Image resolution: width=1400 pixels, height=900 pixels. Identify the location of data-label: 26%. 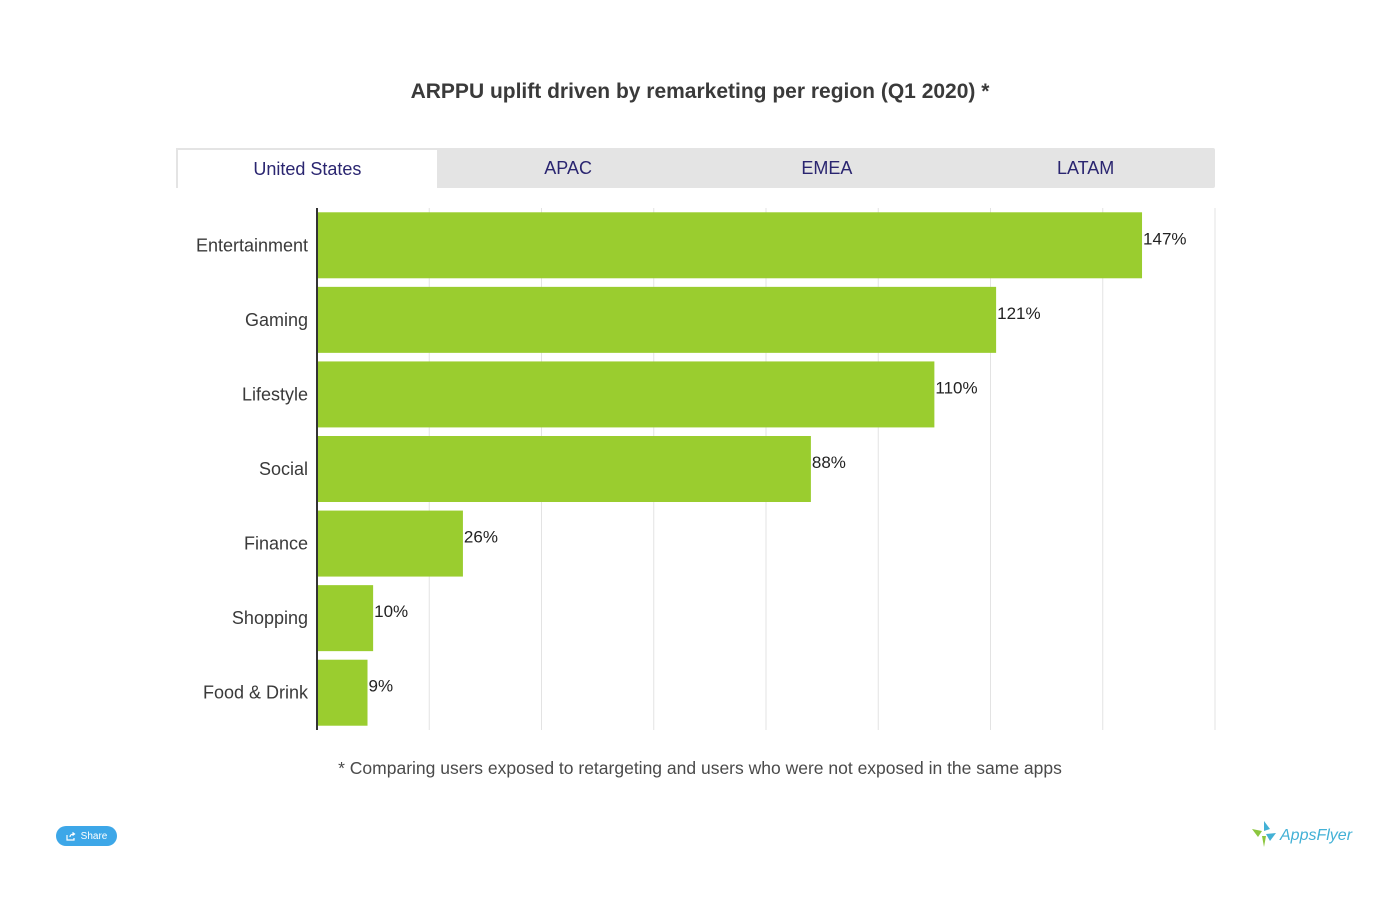
(481, 537).